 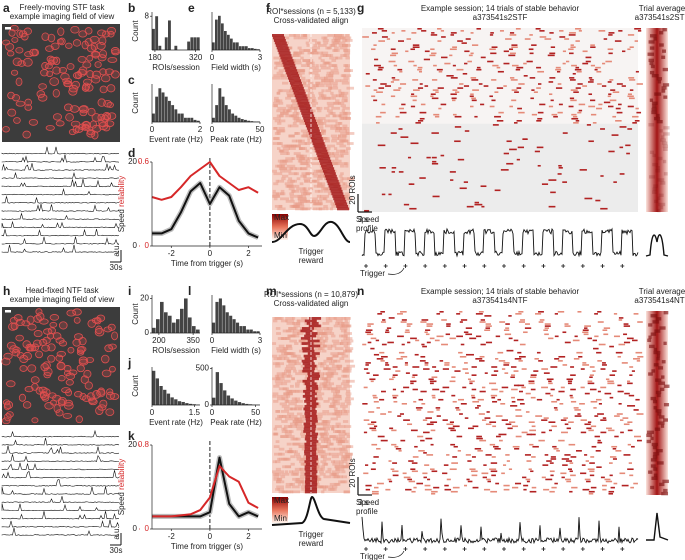 I want to click on avg-cell, so click(x=657, y=170).